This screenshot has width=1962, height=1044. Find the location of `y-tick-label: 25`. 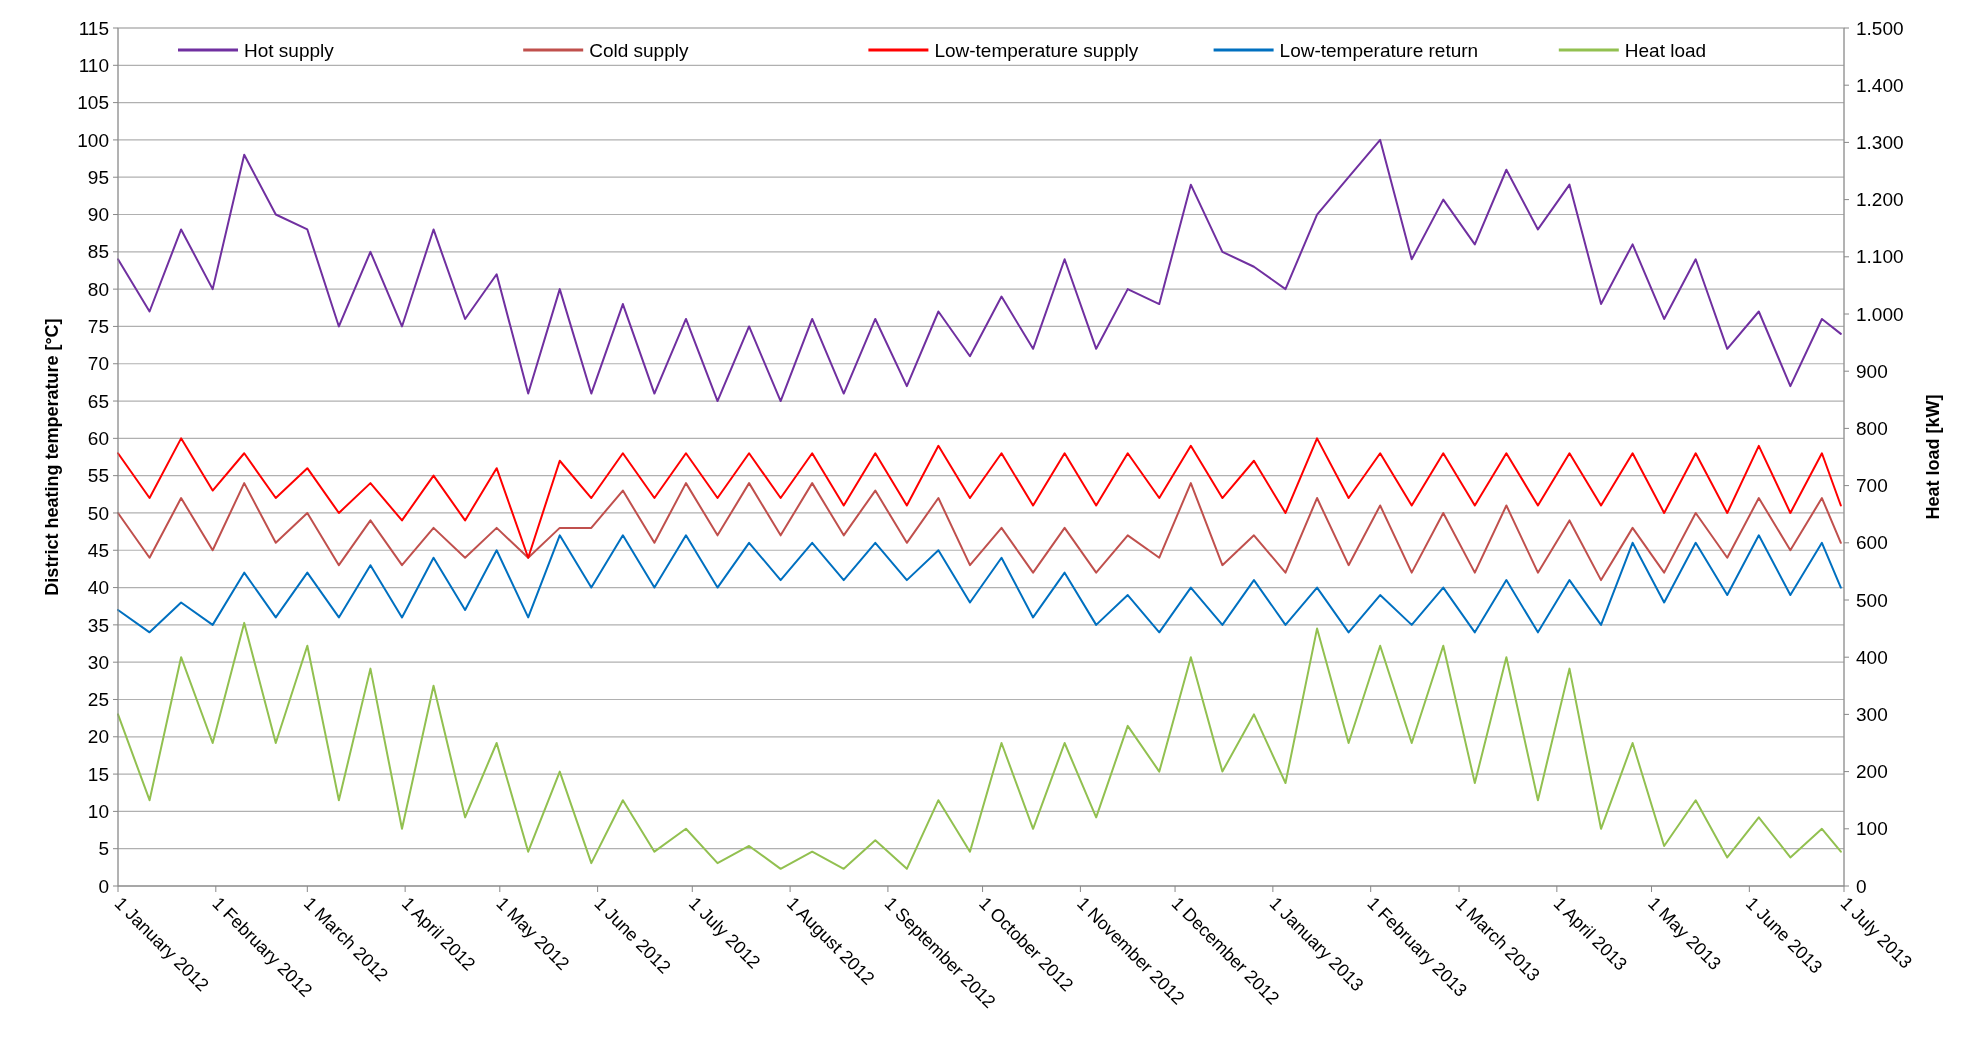

y-tick-label: 25 is located at coordinates (98, 700).